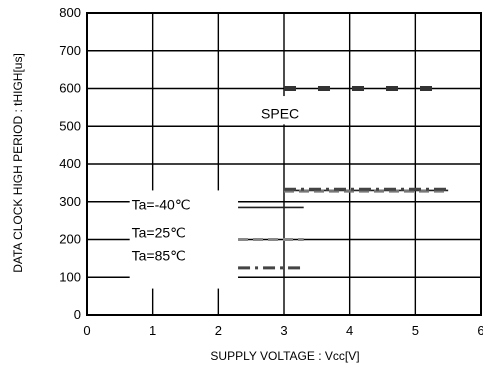 The width and height of the screenshot is (483, 374). I want to click on spec-label-backdrop, so click(289, 110).